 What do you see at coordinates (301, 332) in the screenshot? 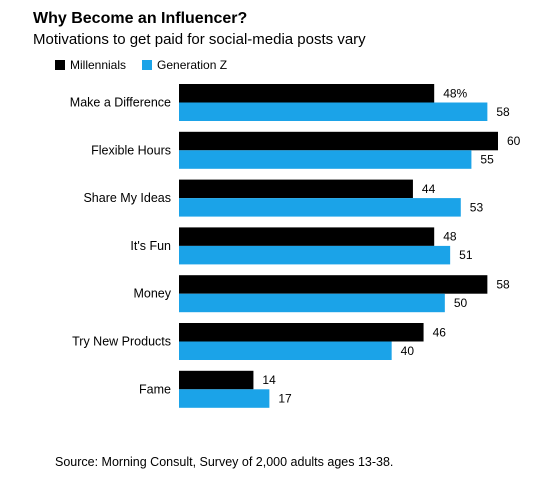
I see `bar-millennials-try-new-products` at bounding box center [301, 332].